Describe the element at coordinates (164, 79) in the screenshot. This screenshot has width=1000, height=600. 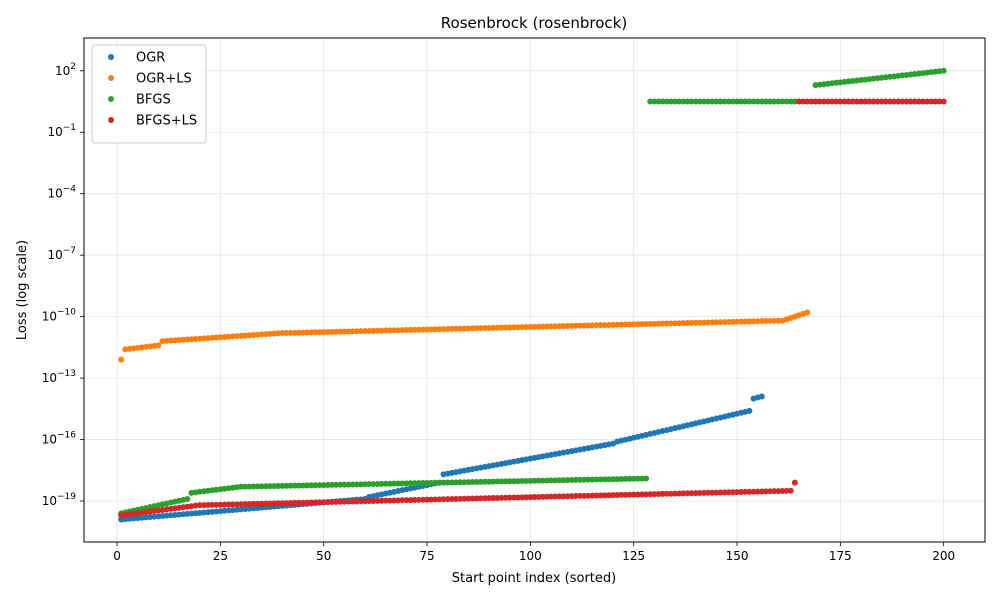
I see `legend-label: OGR+LS` at that location.